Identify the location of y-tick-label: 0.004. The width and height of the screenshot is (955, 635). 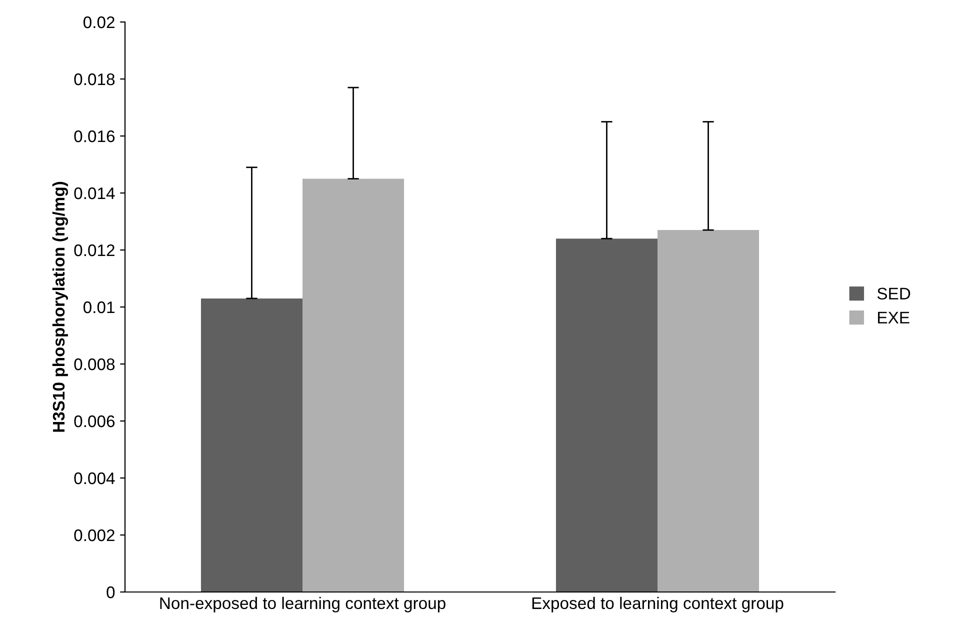
(94, 478).